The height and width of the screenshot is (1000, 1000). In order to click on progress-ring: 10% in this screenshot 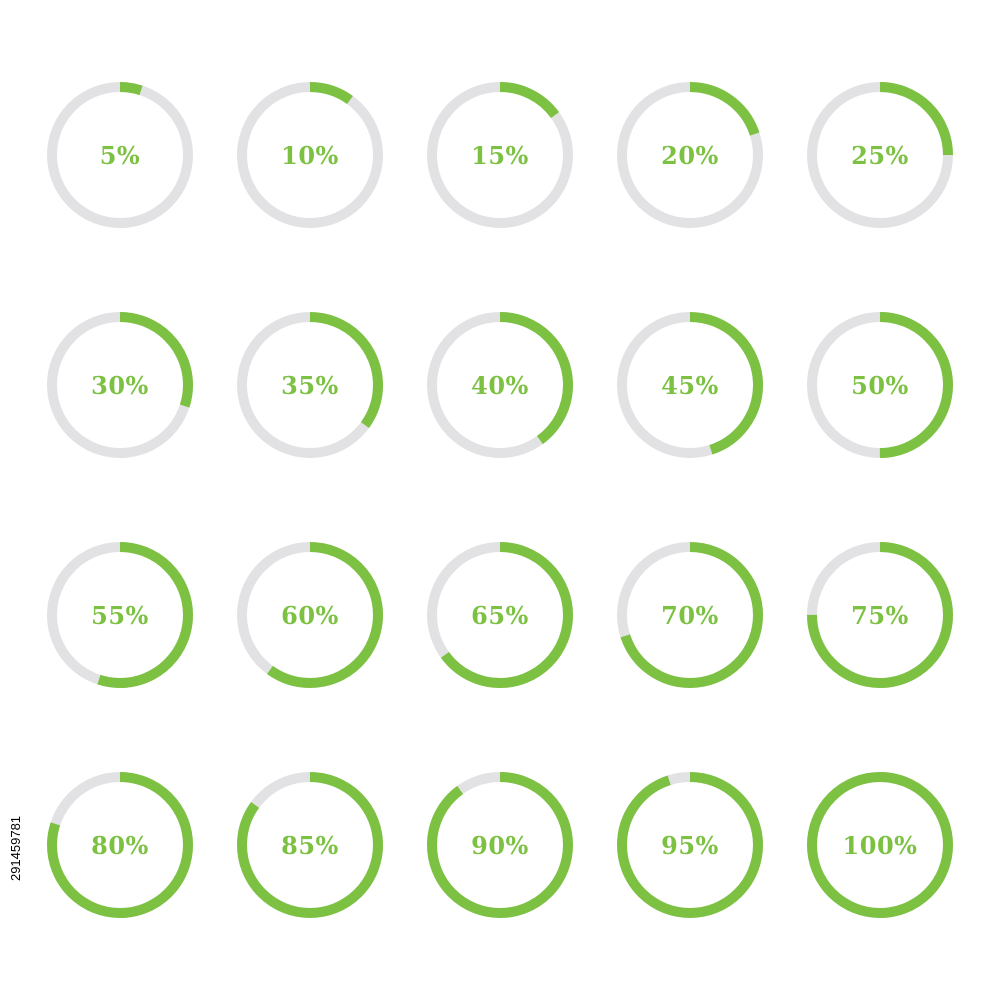, I will do `click(310, 155)`.